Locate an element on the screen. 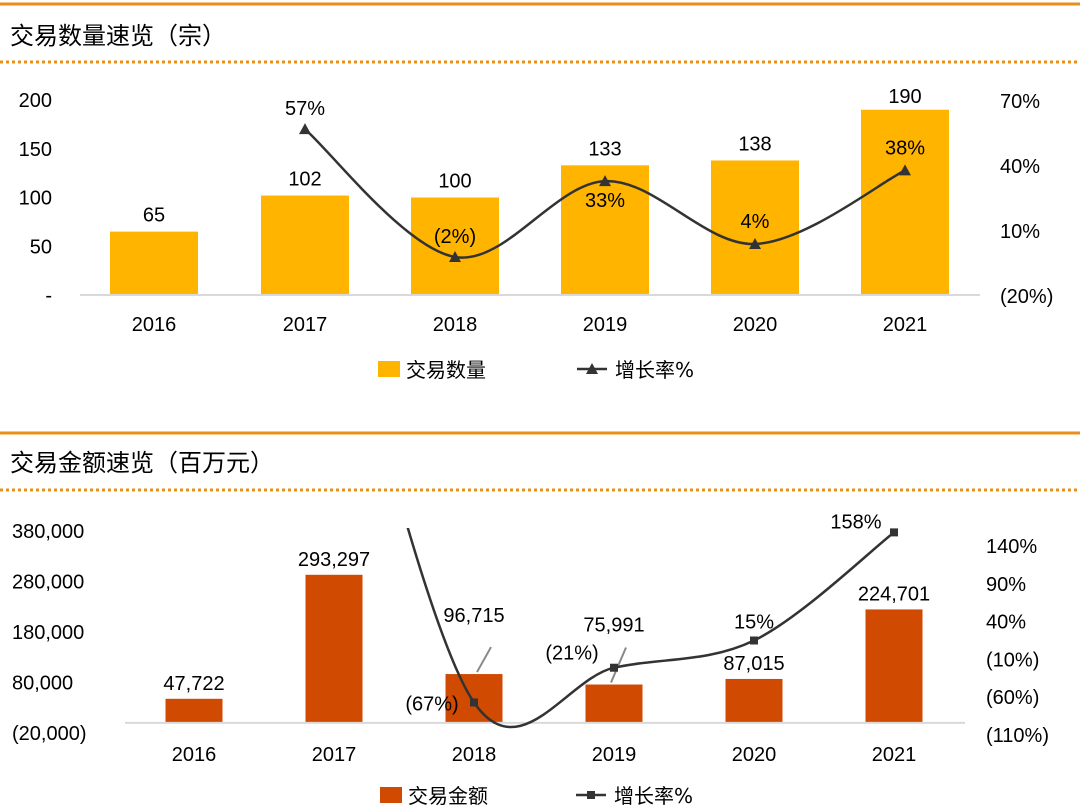  bar-data-label: 138 is located at coordinates (754, 144).